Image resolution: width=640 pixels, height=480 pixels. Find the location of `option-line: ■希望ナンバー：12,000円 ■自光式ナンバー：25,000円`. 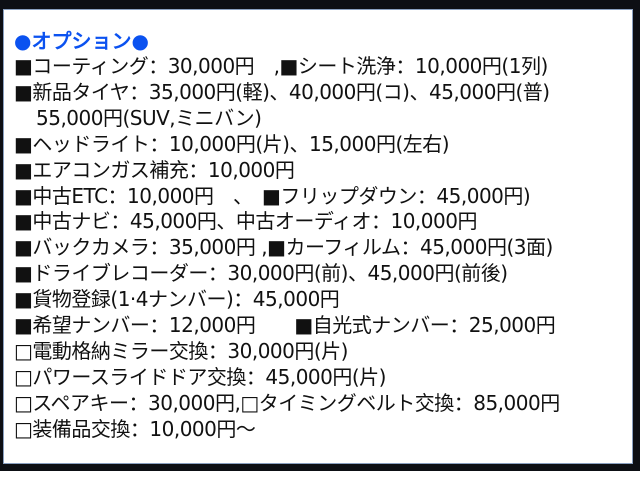

option-line: ■希望ナンバー：12,000円 ■自光式ナンバー：25,000円 is located at coordinates (285, 325).